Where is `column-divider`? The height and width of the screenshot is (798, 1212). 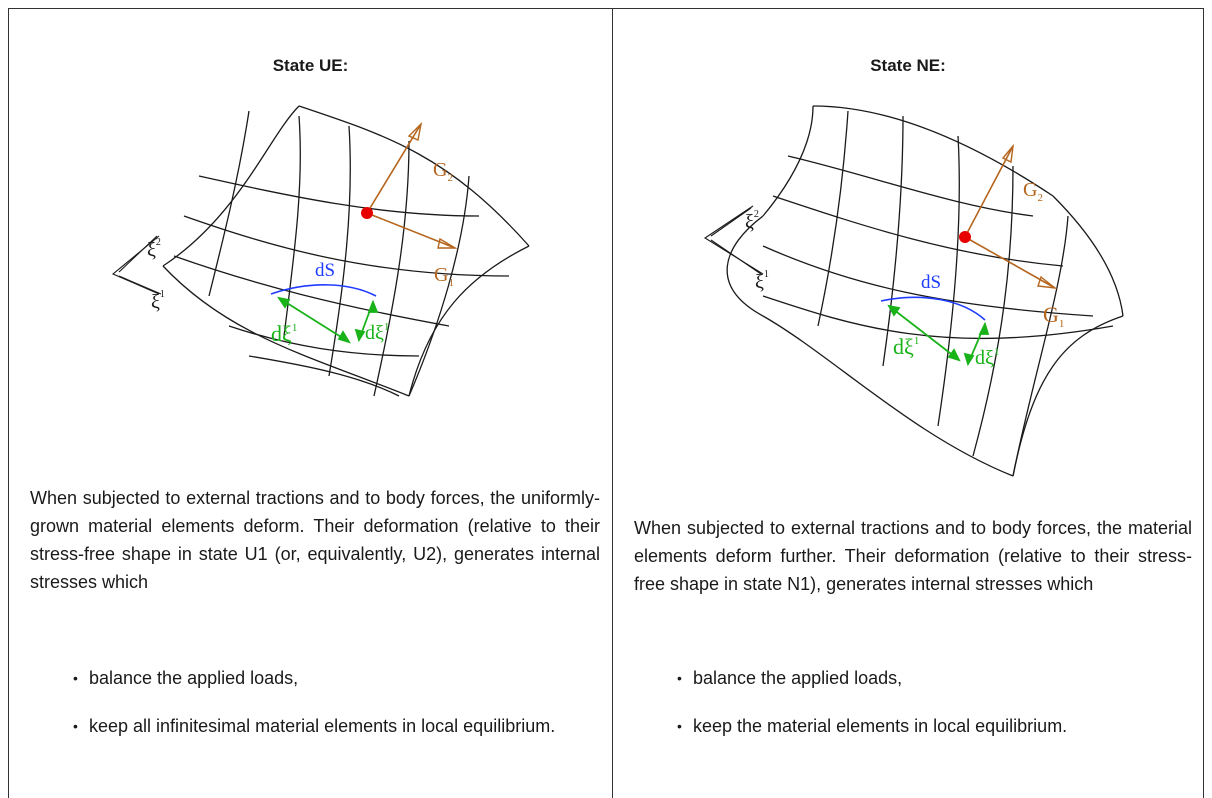 column-divider is located at coordinates (612, 403).